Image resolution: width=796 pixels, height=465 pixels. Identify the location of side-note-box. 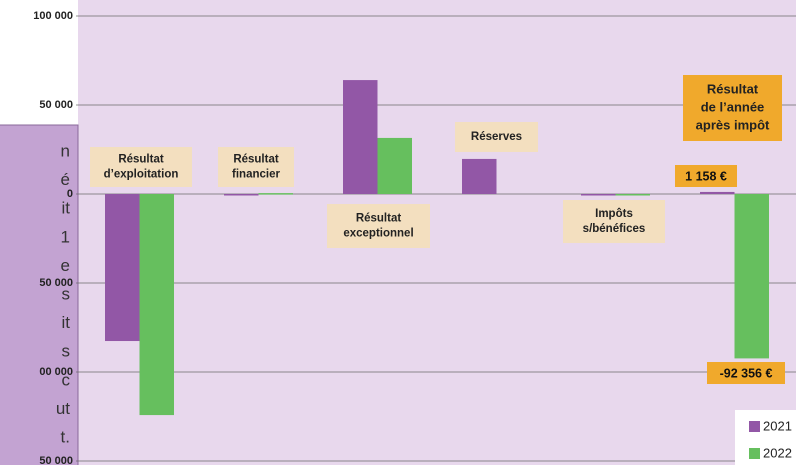
(39, 294).